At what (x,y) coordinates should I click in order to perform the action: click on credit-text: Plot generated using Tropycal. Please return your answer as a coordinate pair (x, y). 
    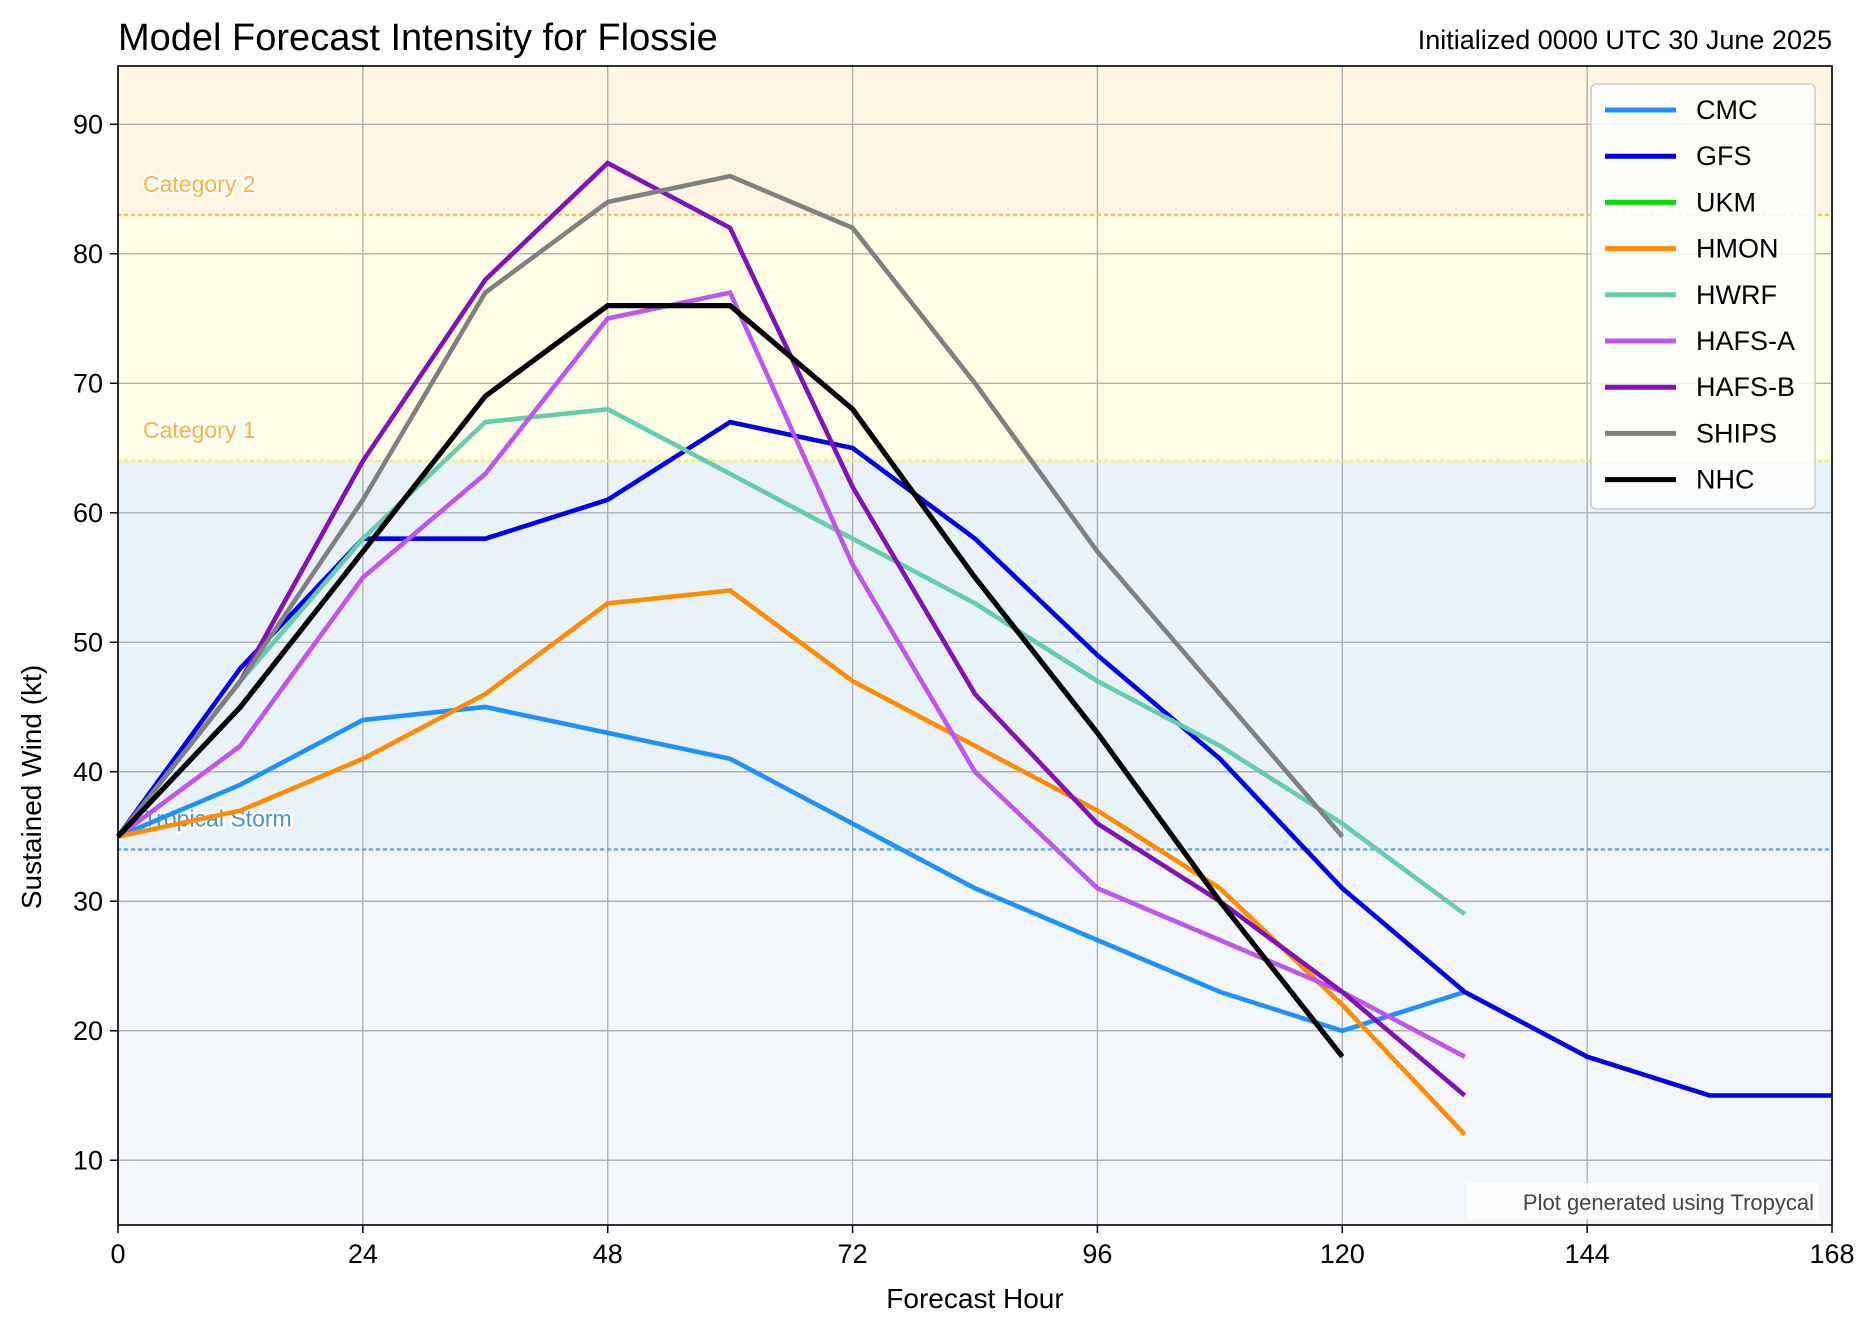
    Looking at the image, I should click on (1668, 1202).